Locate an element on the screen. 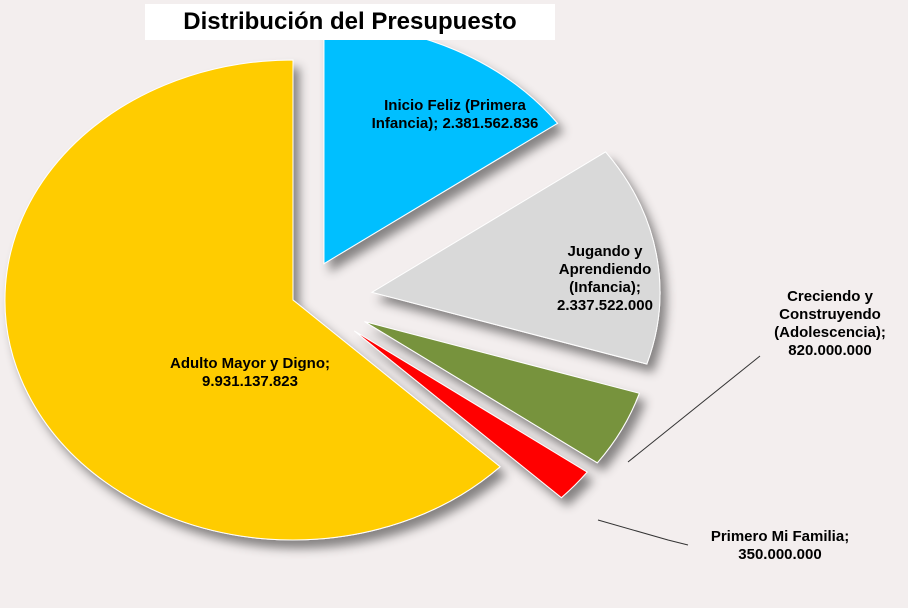 This screenshot has width=908, height=608. chart-title: Distribución del Presupuesto is located at coordinates (350, 22).